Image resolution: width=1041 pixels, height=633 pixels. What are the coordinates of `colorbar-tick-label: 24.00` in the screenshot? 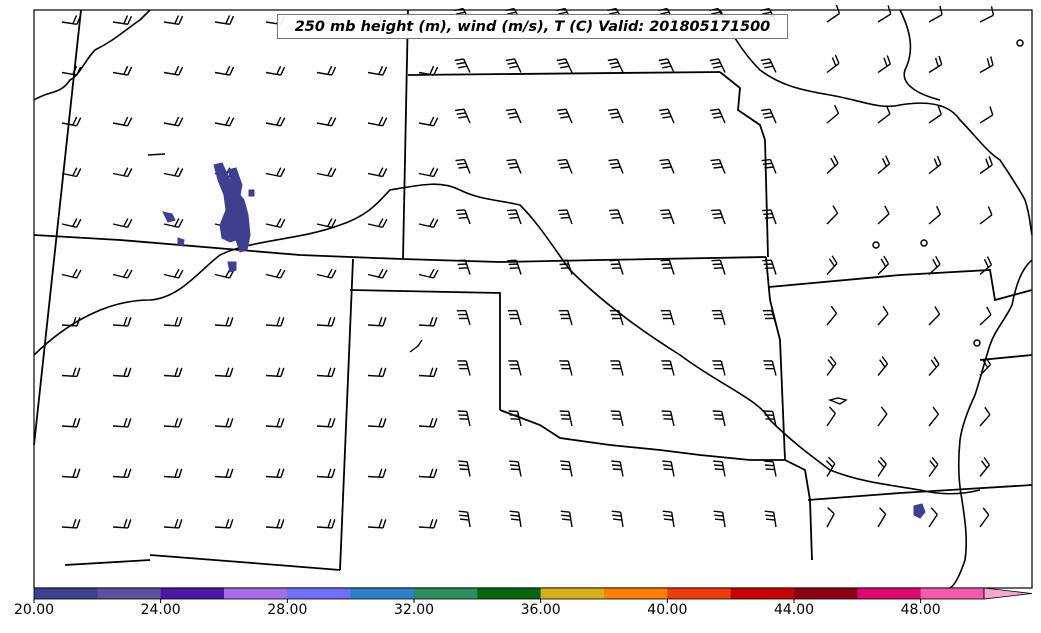 It's located at (160, 610).